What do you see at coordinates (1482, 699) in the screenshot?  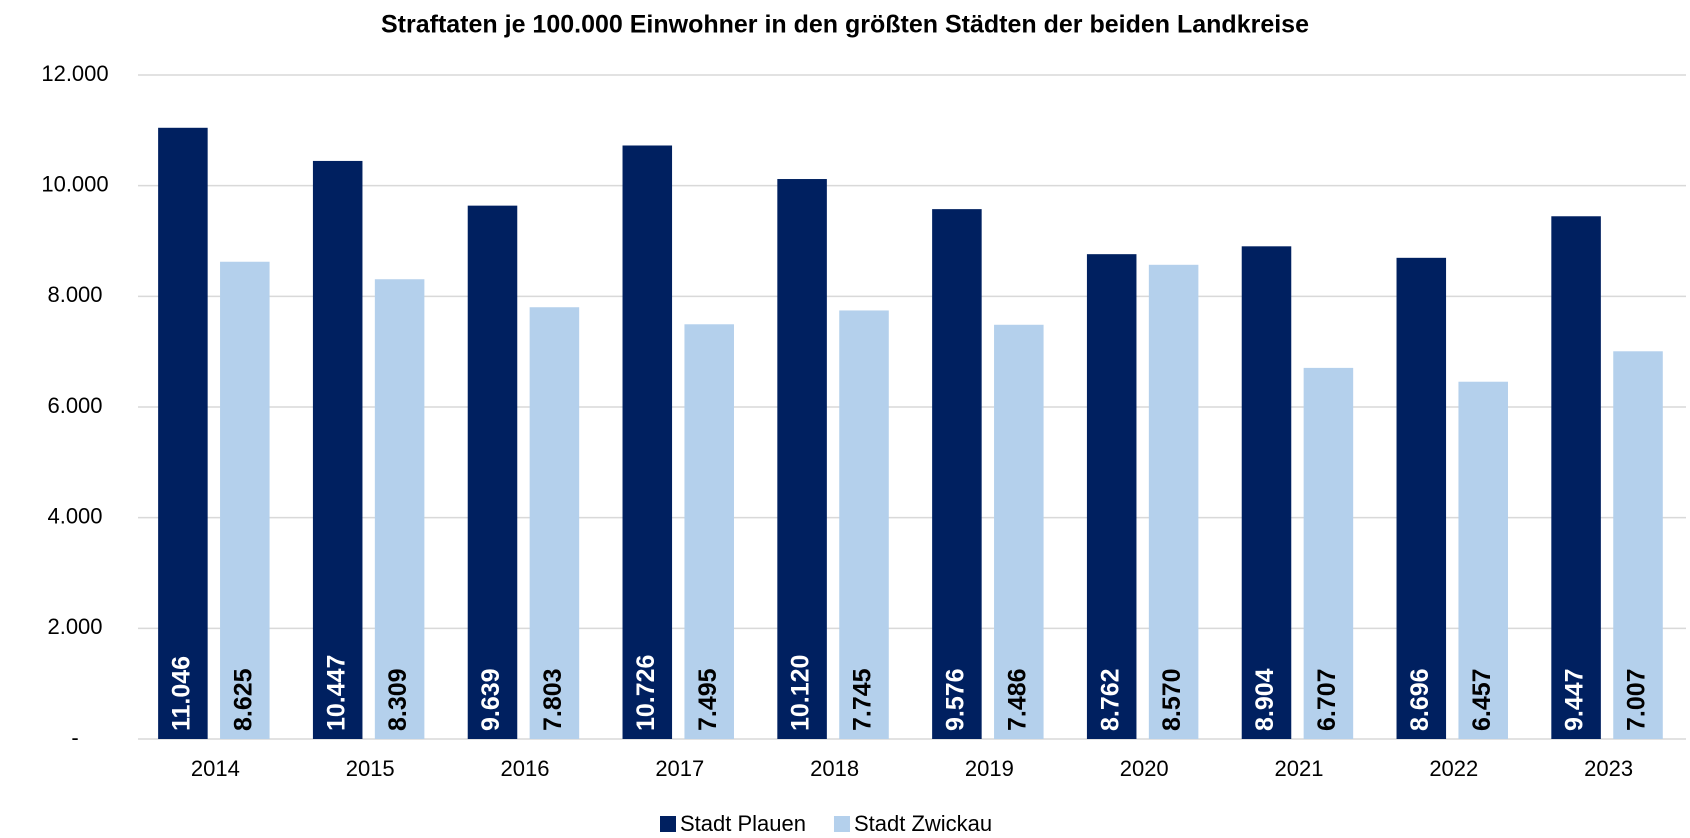 I see `value-label: 6.457` at bounding box center [1482, 699].